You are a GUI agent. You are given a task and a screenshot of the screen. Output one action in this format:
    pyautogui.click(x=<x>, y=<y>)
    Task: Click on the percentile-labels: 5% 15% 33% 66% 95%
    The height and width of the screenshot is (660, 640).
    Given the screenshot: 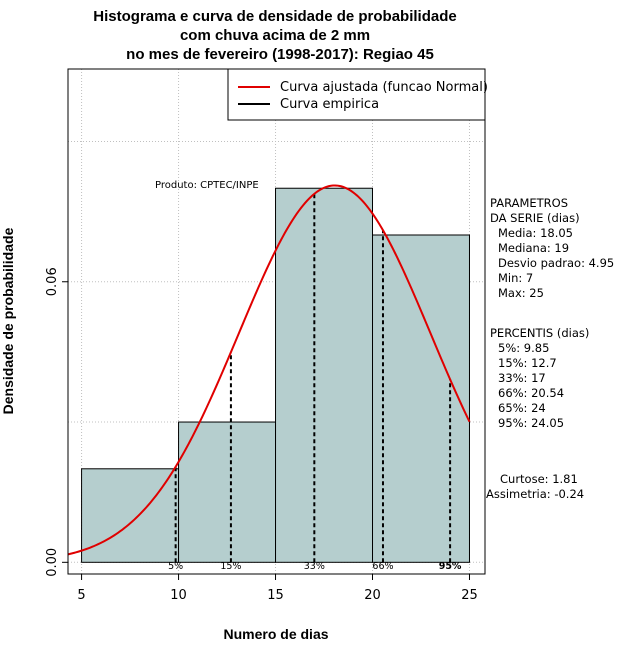 What is the action you would take?
    pyautogui.click(x=315, y=566)
    